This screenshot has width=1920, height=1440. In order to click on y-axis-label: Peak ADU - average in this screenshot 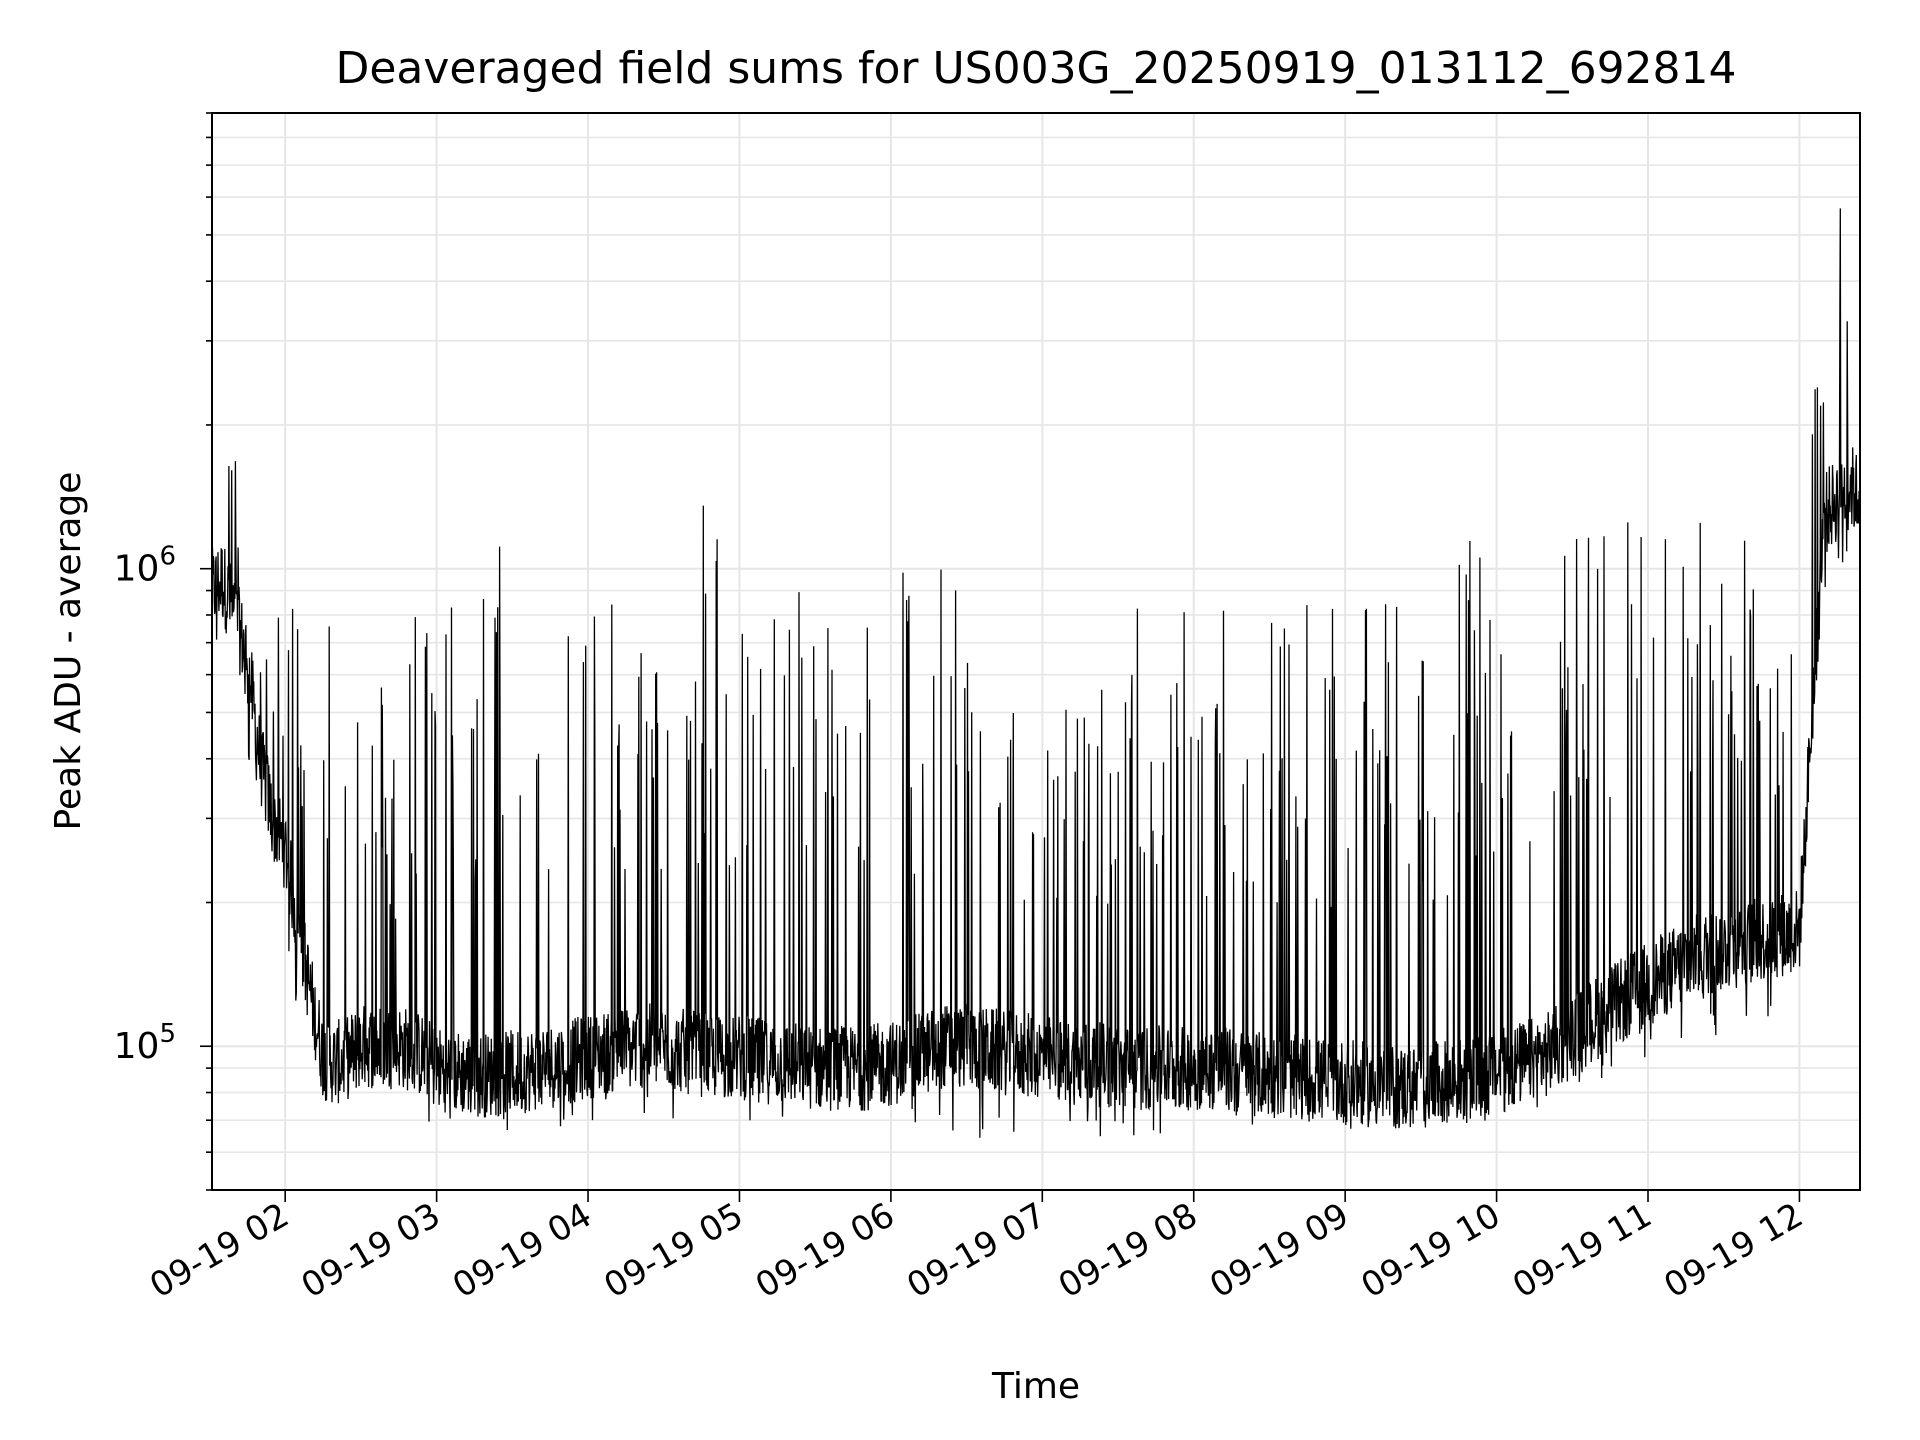, I will do `click(68, 651)`.